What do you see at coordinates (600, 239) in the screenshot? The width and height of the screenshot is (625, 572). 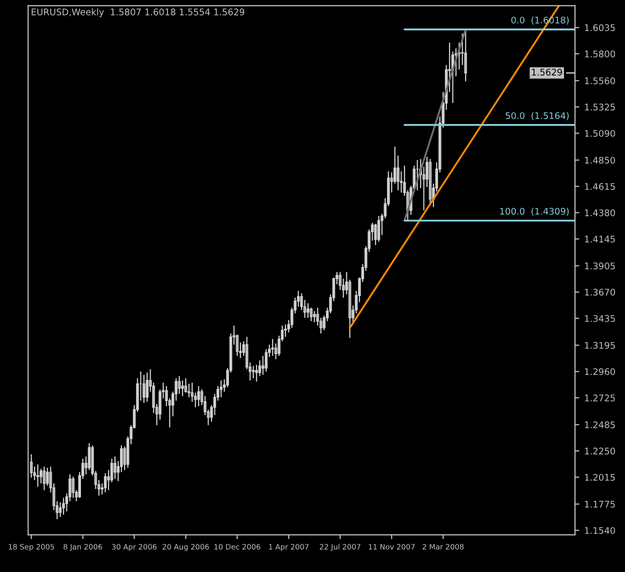 I see `y-tick-label: 1.4145` at bounding box center [600, 239].